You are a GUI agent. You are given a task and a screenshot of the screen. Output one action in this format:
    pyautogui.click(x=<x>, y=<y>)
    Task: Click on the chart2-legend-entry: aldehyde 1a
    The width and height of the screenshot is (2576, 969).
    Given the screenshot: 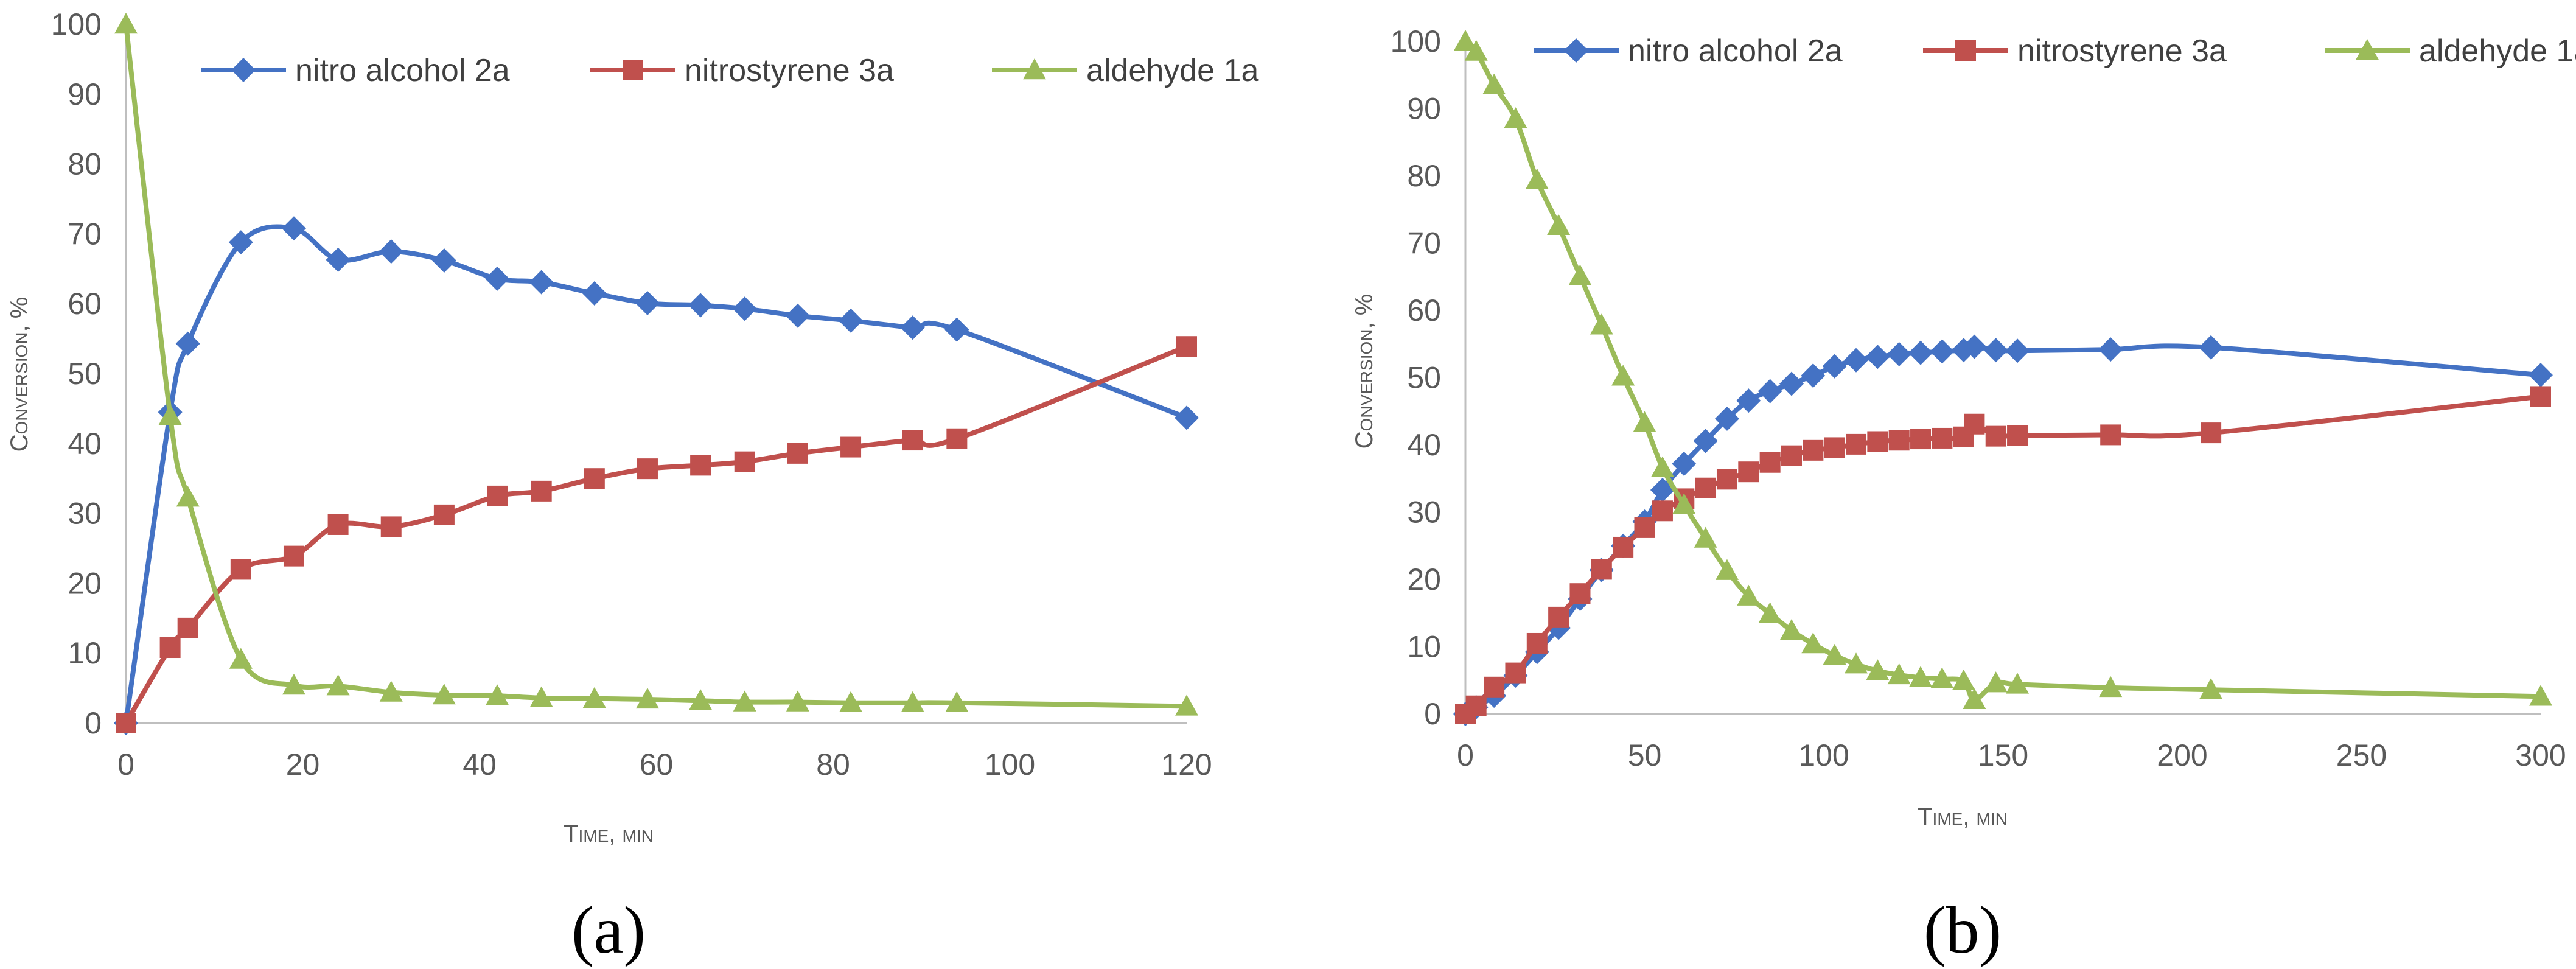 What is the action you would take?
    pyautogui.click(x=2450, y=51)
    